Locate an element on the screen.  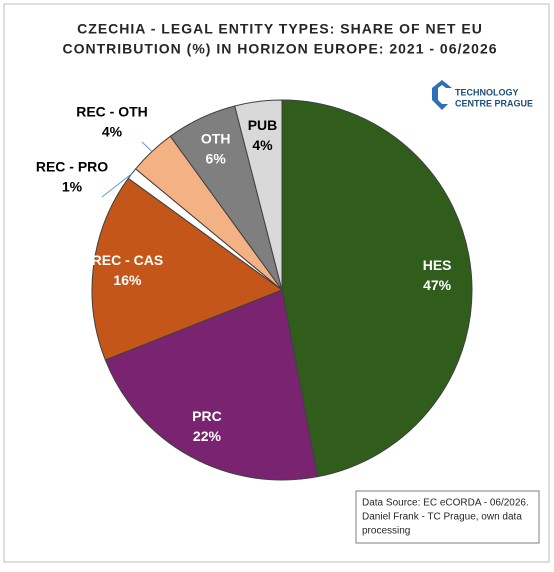
logo-text: CENTRE PRAGUE is located at coordinates (494, 103).